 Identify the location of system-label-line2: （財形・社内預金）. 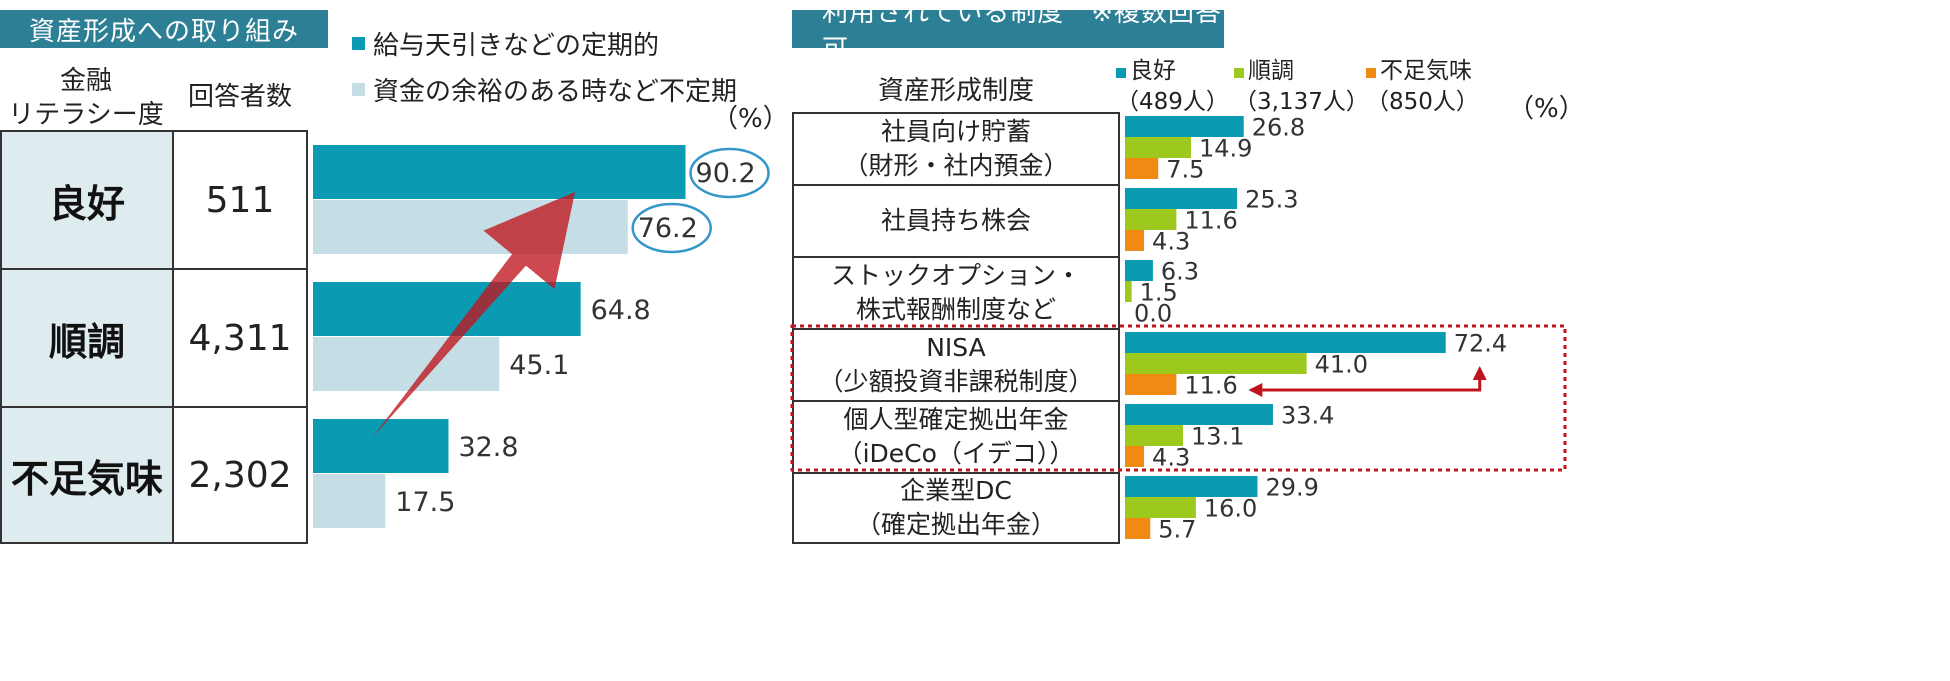
(956, 165).